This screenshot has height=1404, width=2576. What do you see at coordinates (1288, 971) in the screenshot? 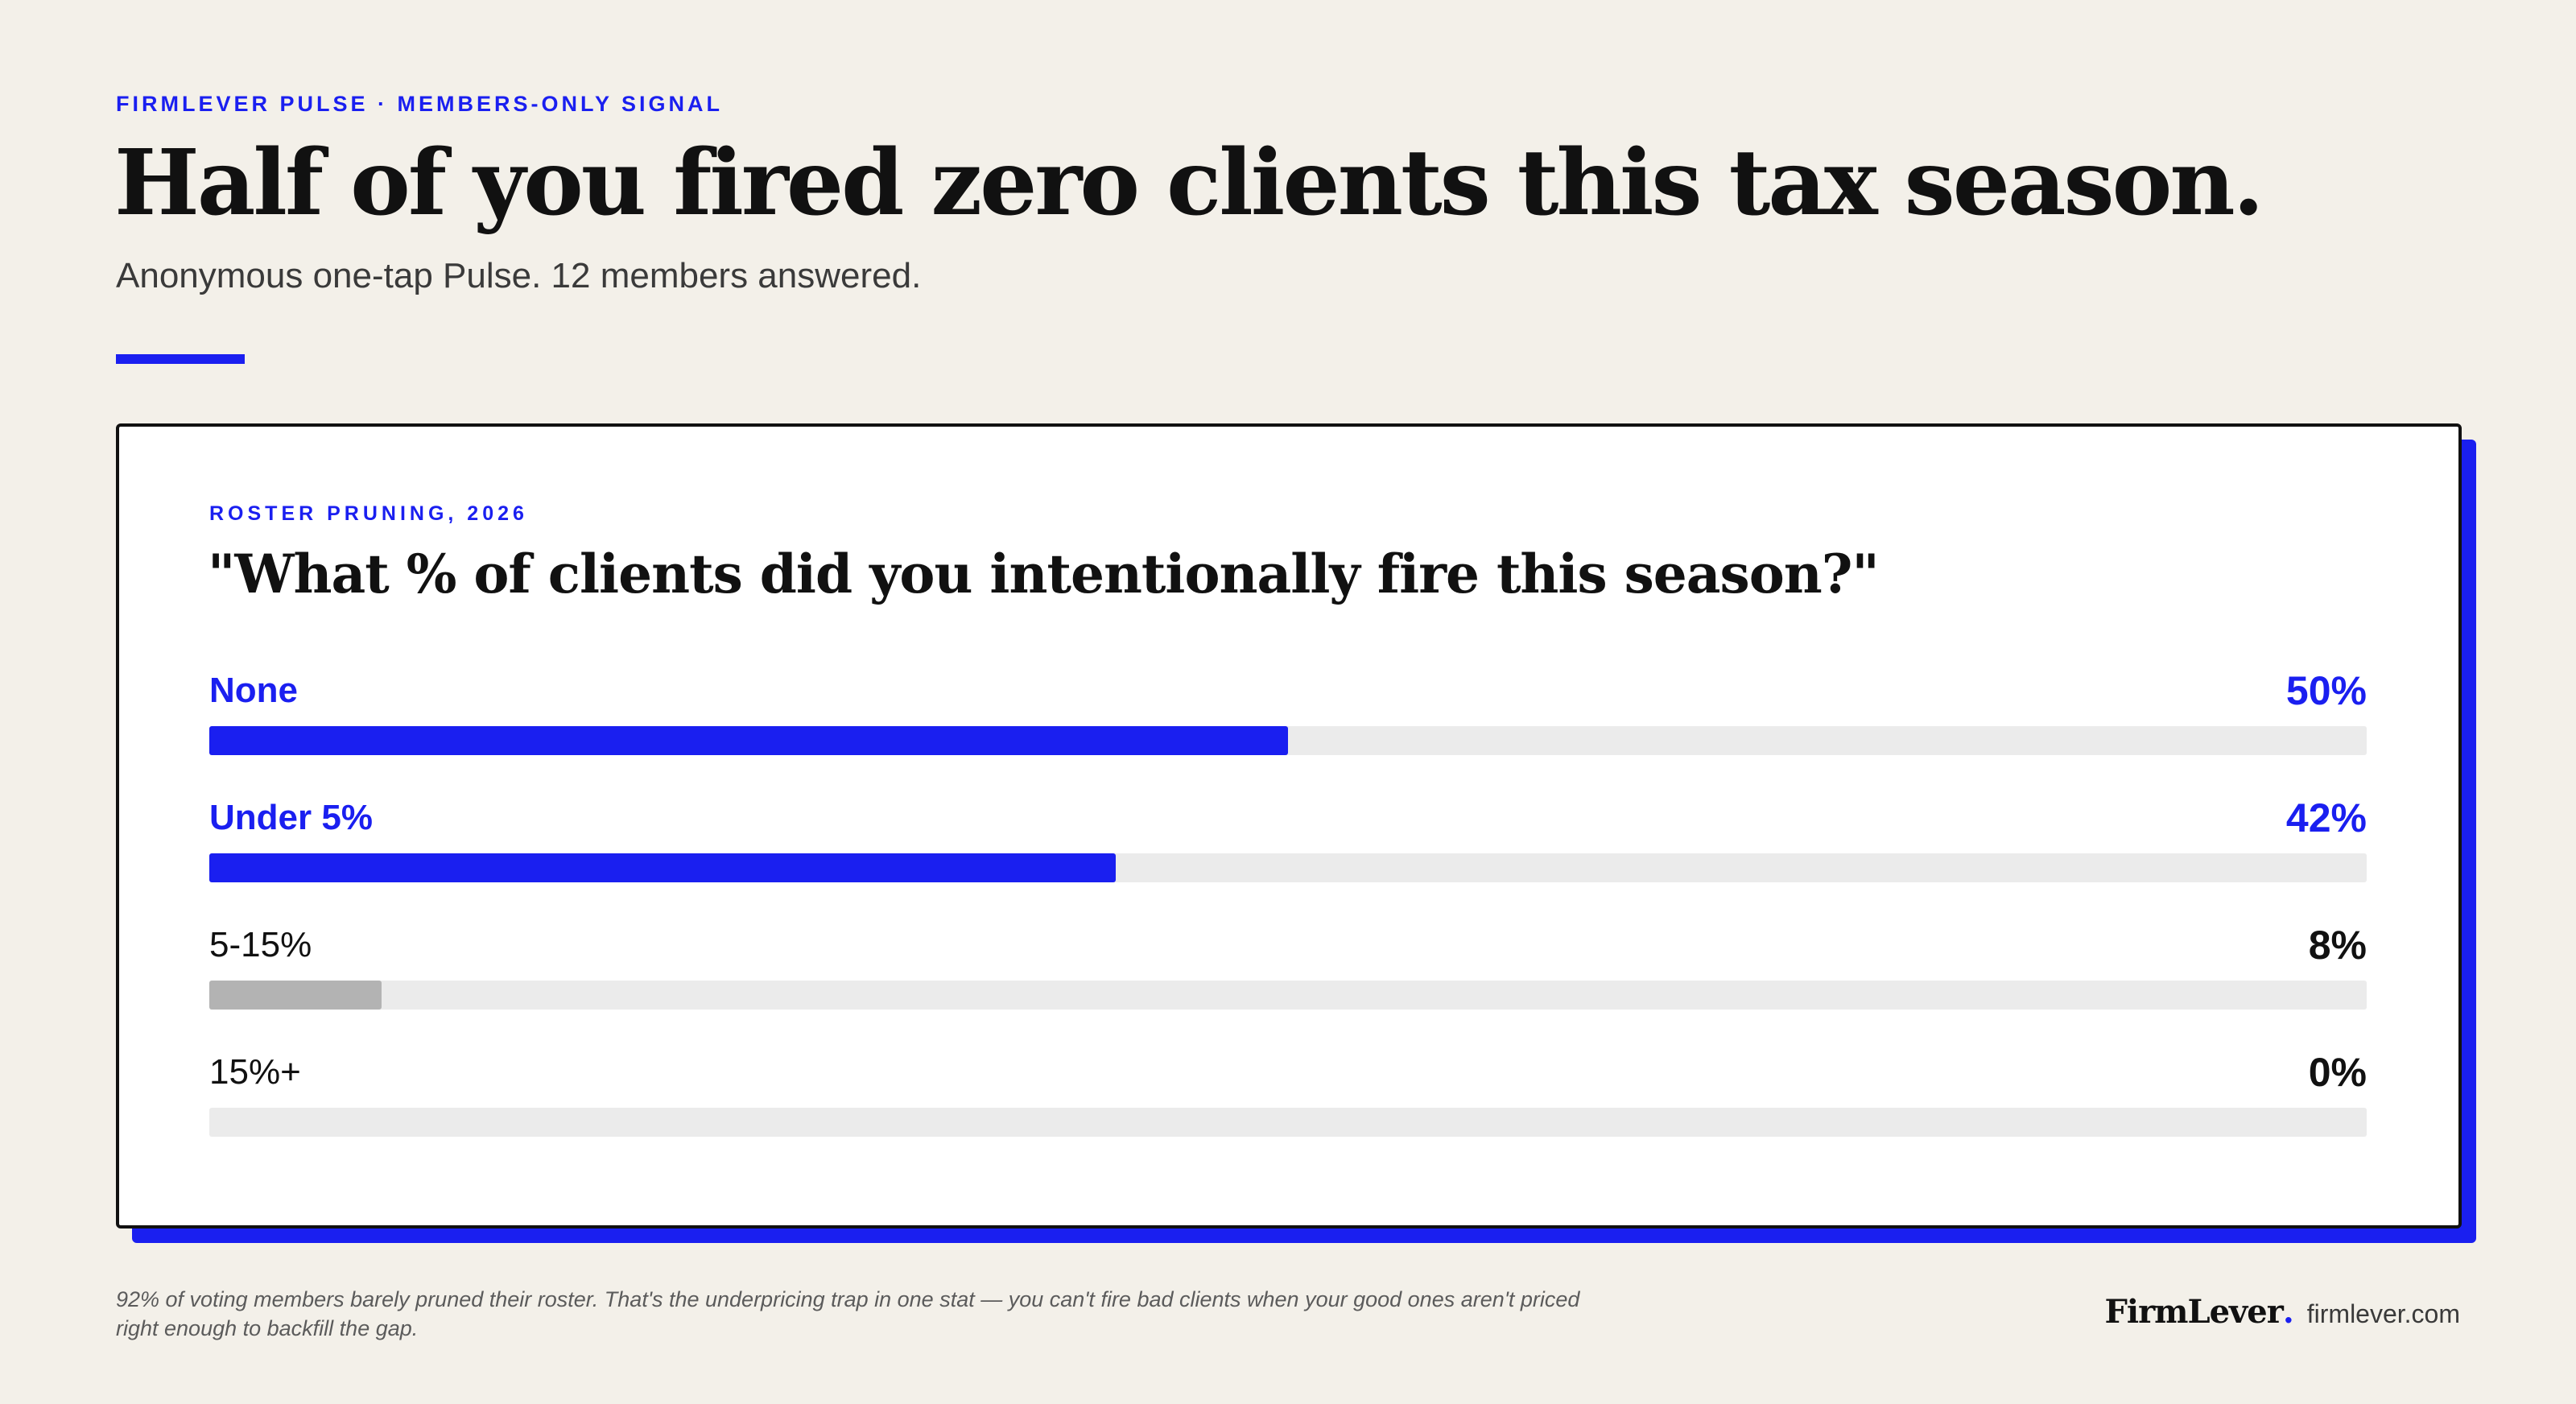
I see `bar-row: 5-15% 8%` at bounding box center [1288, 971].